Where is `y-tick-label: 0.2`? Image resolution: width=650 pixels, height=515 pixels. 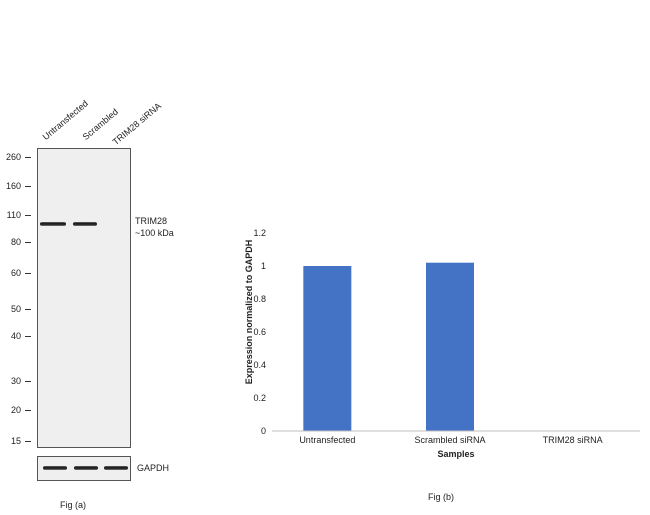
y-tick-label: 0.2 is located at coordinates (259, 398).